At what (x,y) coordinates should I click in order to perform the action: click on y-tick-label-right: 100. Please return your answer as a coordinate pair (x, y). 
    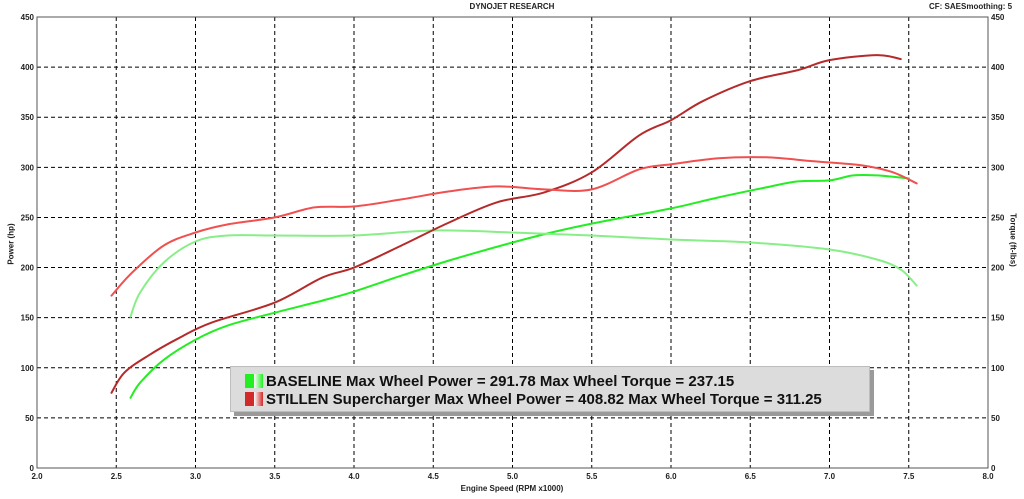
    Looking at the image, I should click on (998, 368).